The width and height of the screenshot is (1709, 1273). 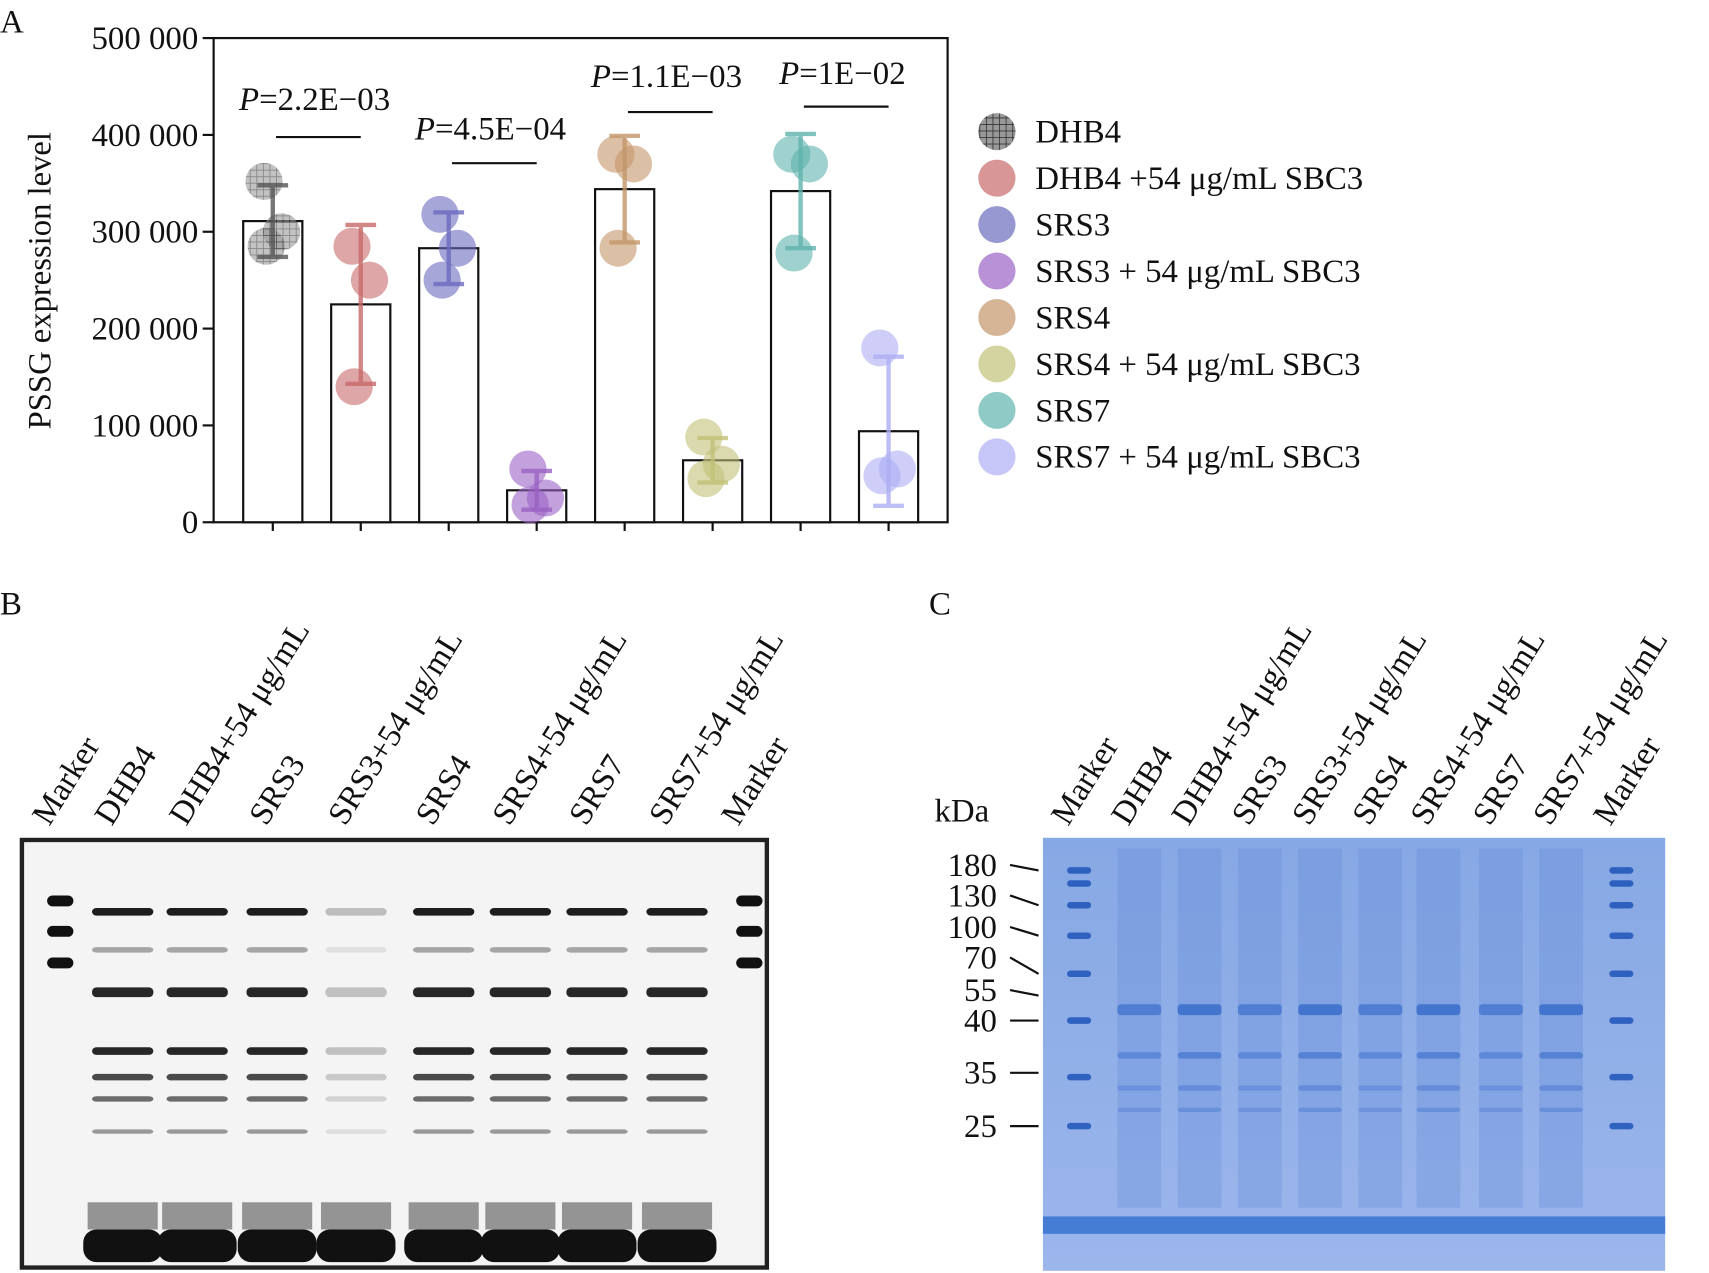 What do you see at coordinates (500, 129) in the screenshot?
I see `p-text: =4.5E−04` at bounding box center [500, 129].